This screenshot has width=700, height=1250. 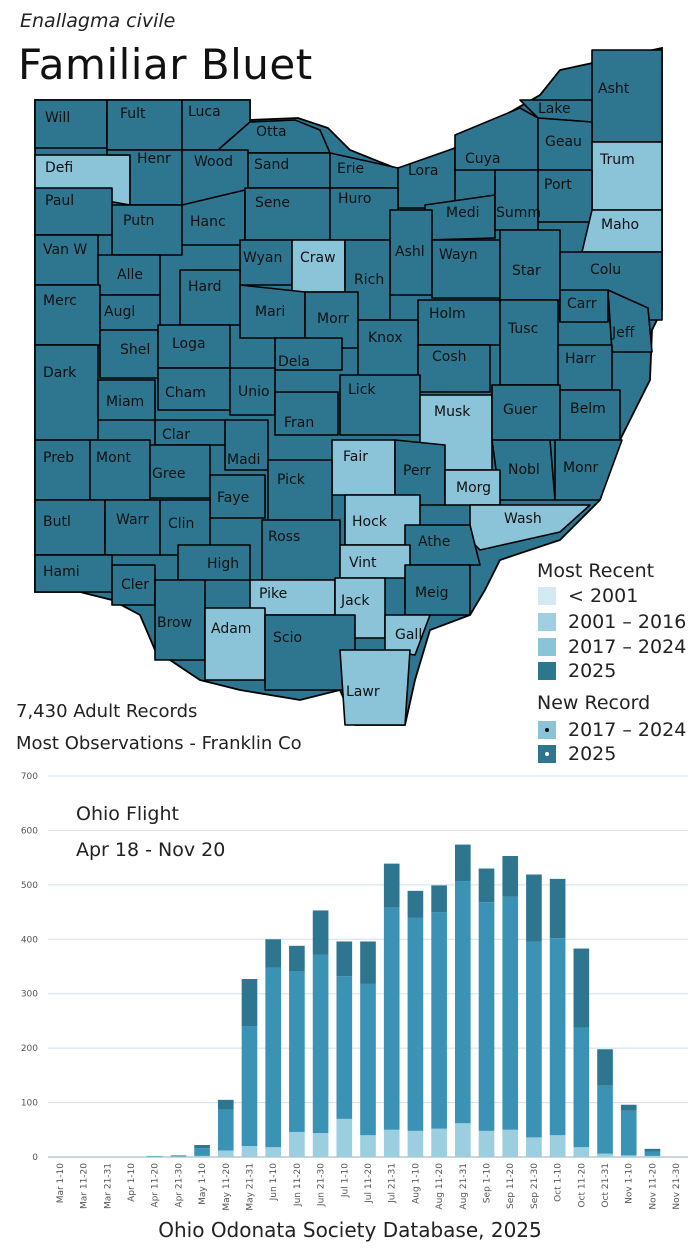 I want to click on county-label: Wyan, so click(x=262, y=258).